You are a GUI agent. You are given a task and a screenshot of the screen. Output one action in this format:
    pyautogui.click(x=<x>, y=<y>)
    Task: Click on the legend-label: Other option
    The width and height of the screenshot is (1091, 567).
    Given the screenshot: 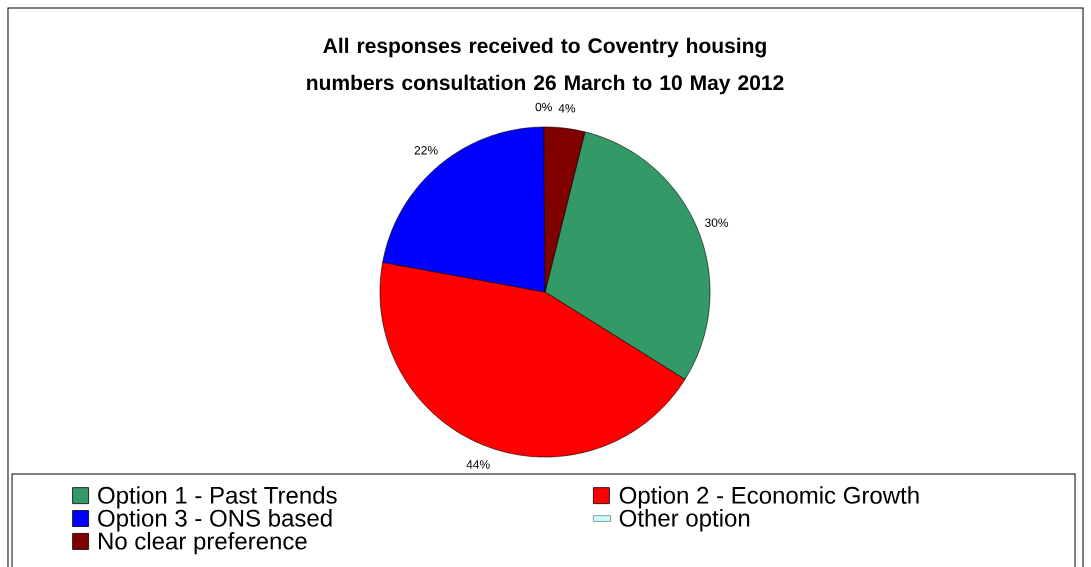 What is the action you would take?
    pyautogui.click(x=684, y=520)
    